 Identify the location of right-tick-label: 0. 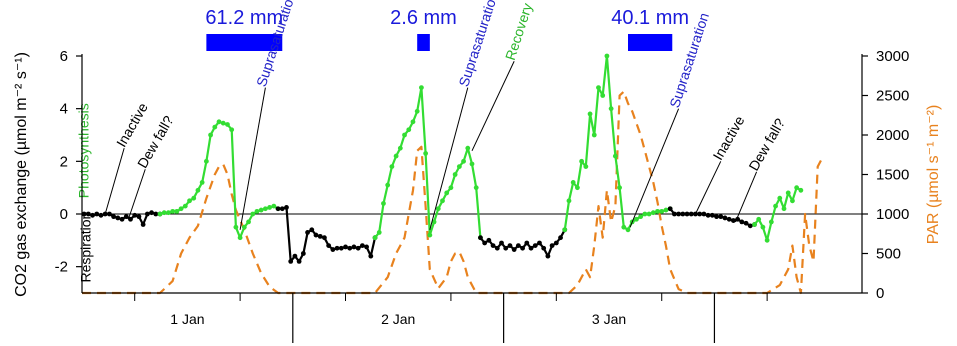
(880, 293).